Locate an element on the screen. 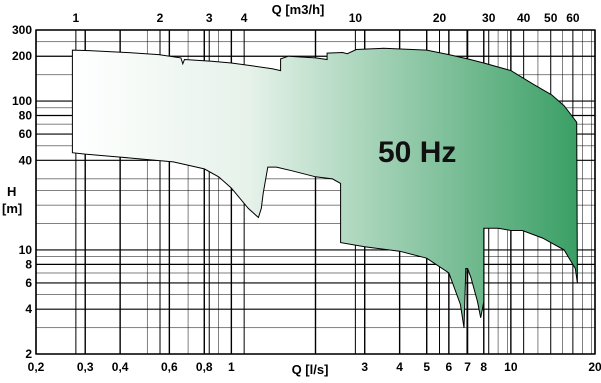 The image size is (601, 383). y-tick-label: 40 is located at coordinates (26, 160).